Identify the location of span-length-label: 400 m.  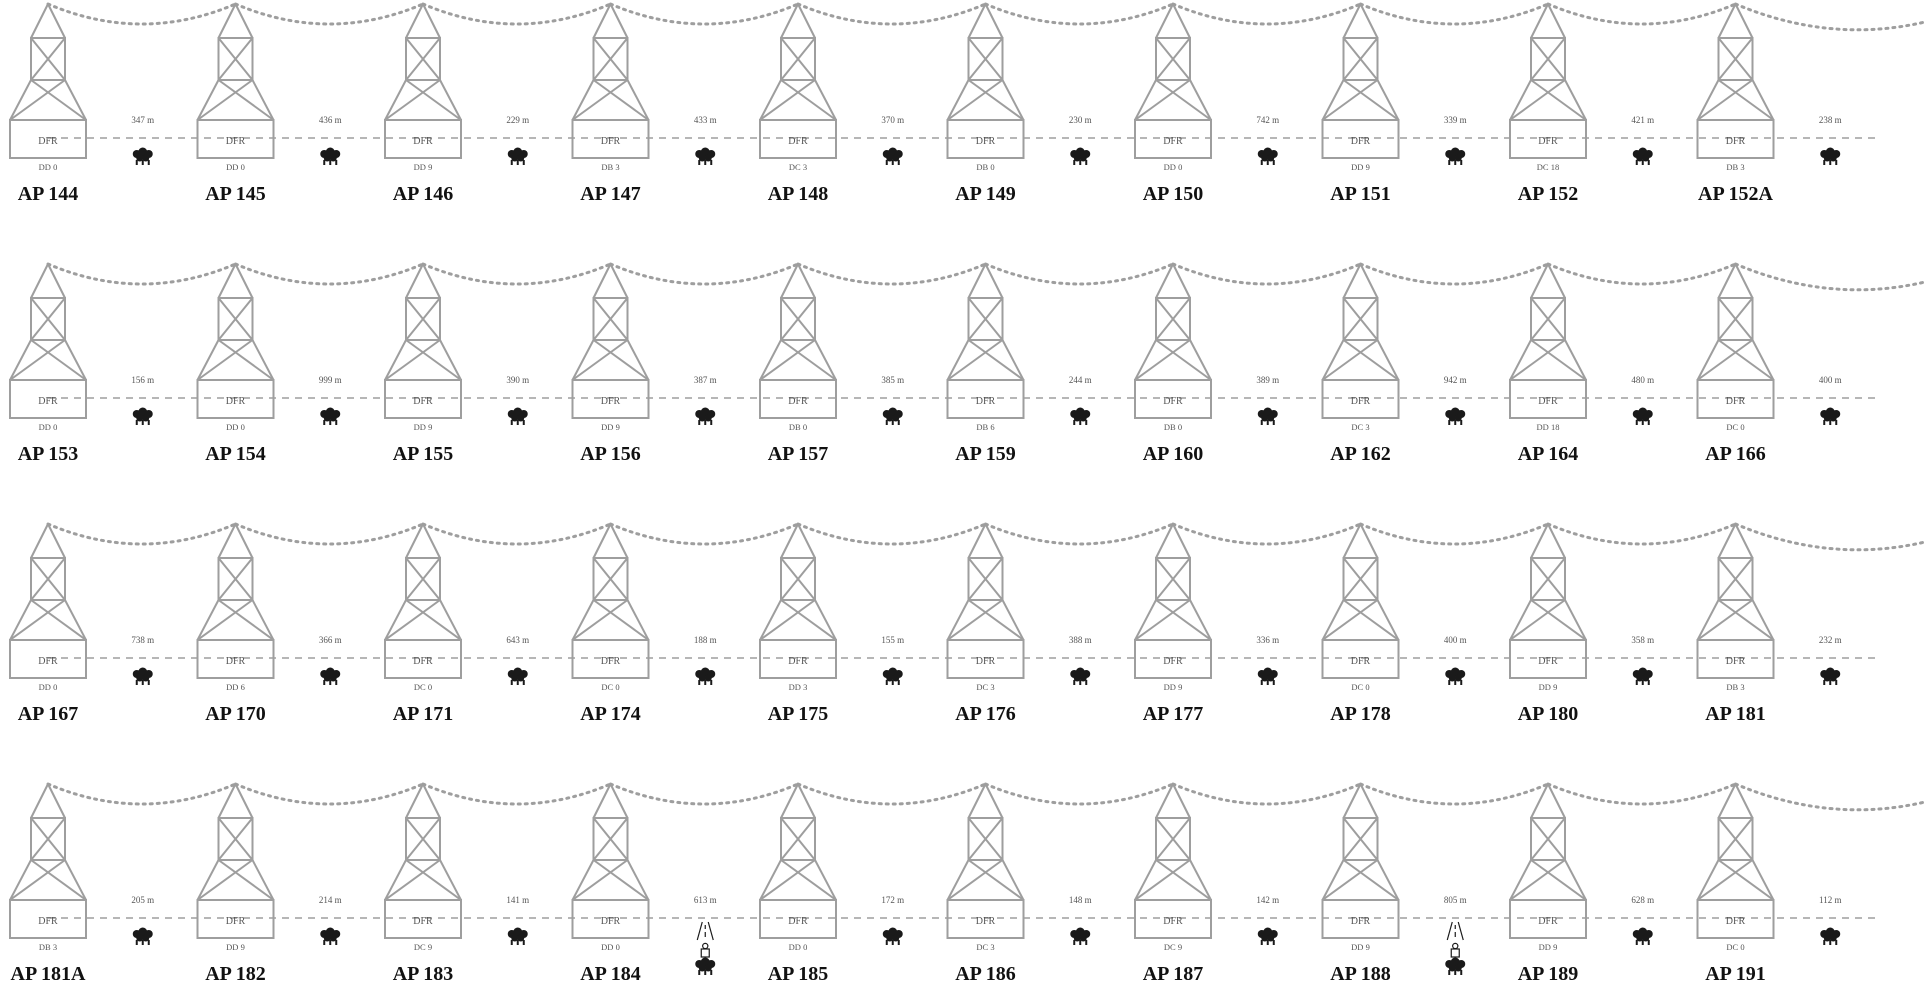
(1455, 640).